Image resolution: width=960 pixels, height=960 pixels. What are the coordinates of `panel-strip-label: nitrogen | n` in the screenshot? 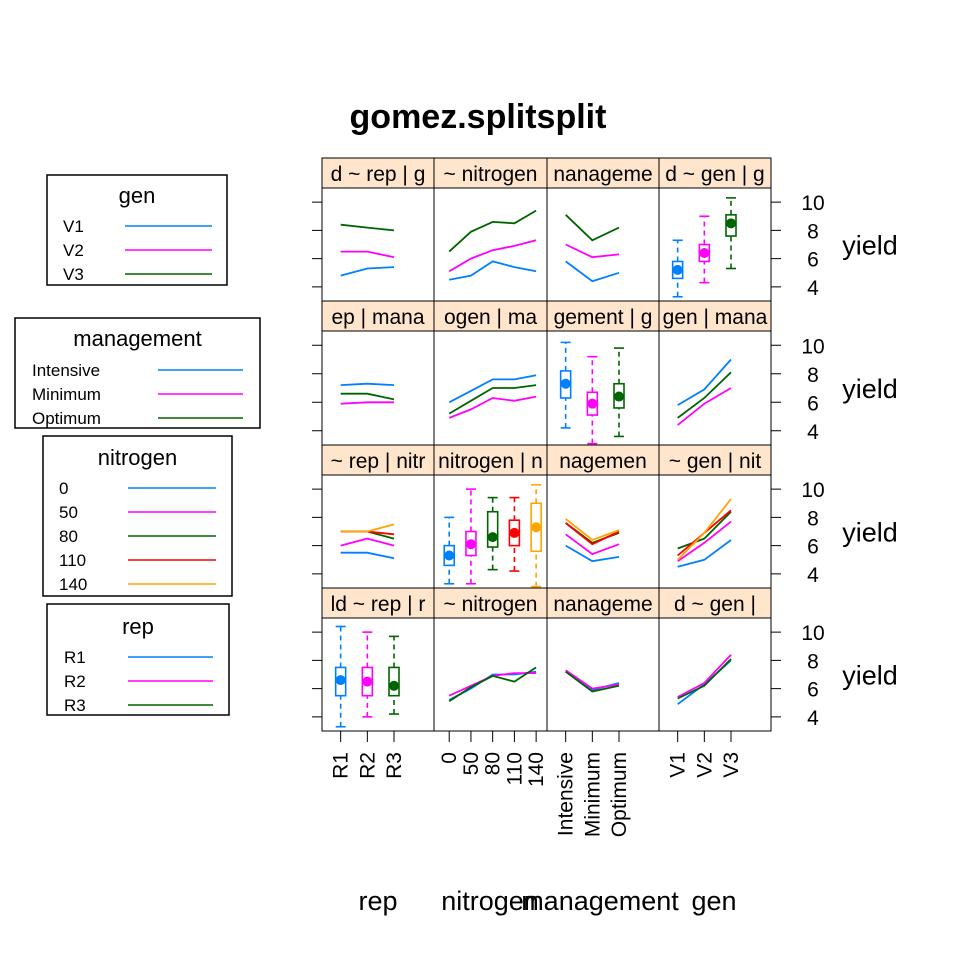 It's located at (490, 461).